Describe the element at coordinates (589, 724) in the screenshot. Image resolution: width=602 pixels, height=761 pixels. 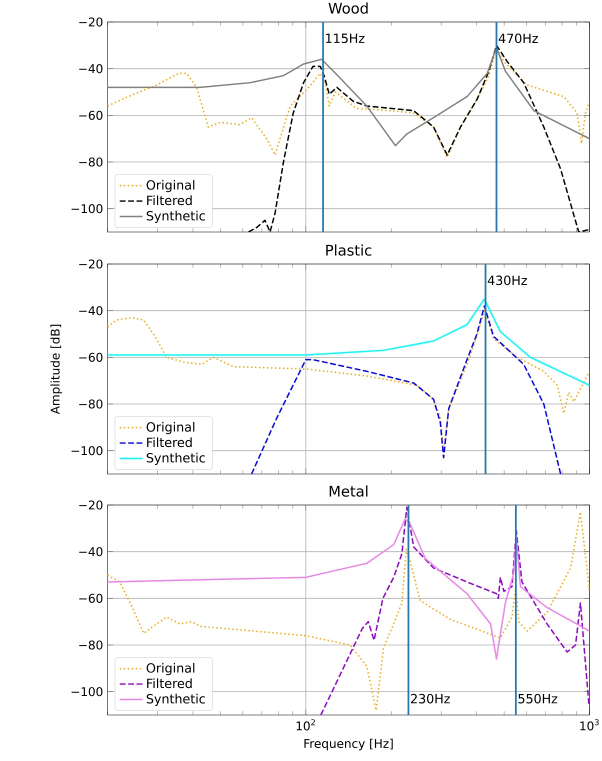
I see `x-tick-label: 10$^{3}$` at that location.